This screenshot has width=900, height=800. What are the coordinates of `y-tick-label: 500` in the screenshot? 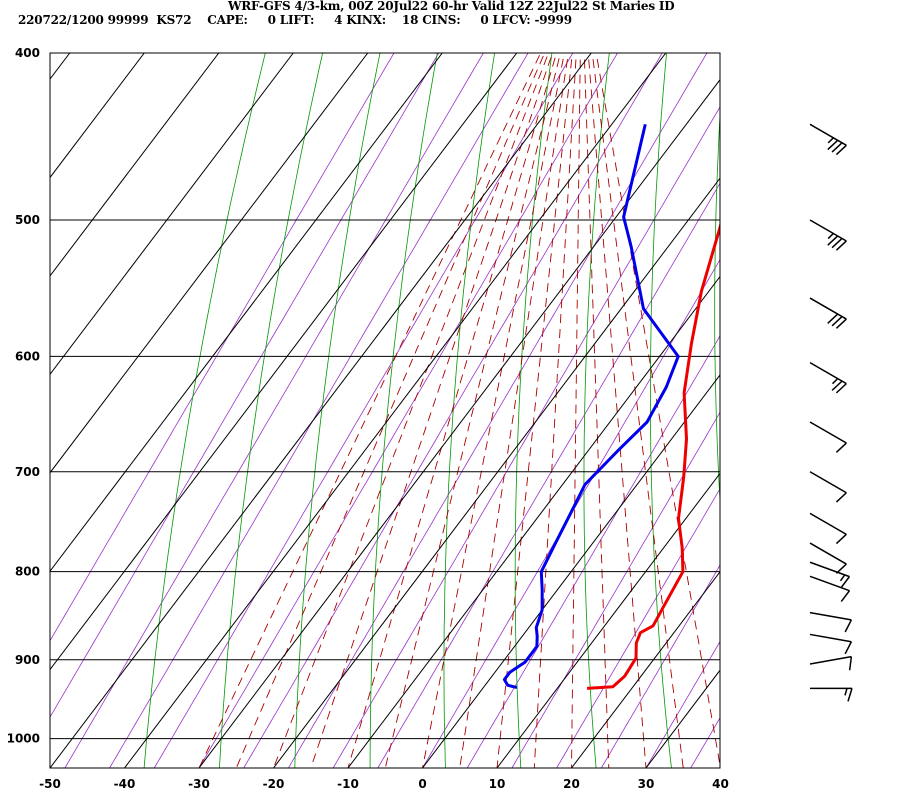 It's located at (27, 220).